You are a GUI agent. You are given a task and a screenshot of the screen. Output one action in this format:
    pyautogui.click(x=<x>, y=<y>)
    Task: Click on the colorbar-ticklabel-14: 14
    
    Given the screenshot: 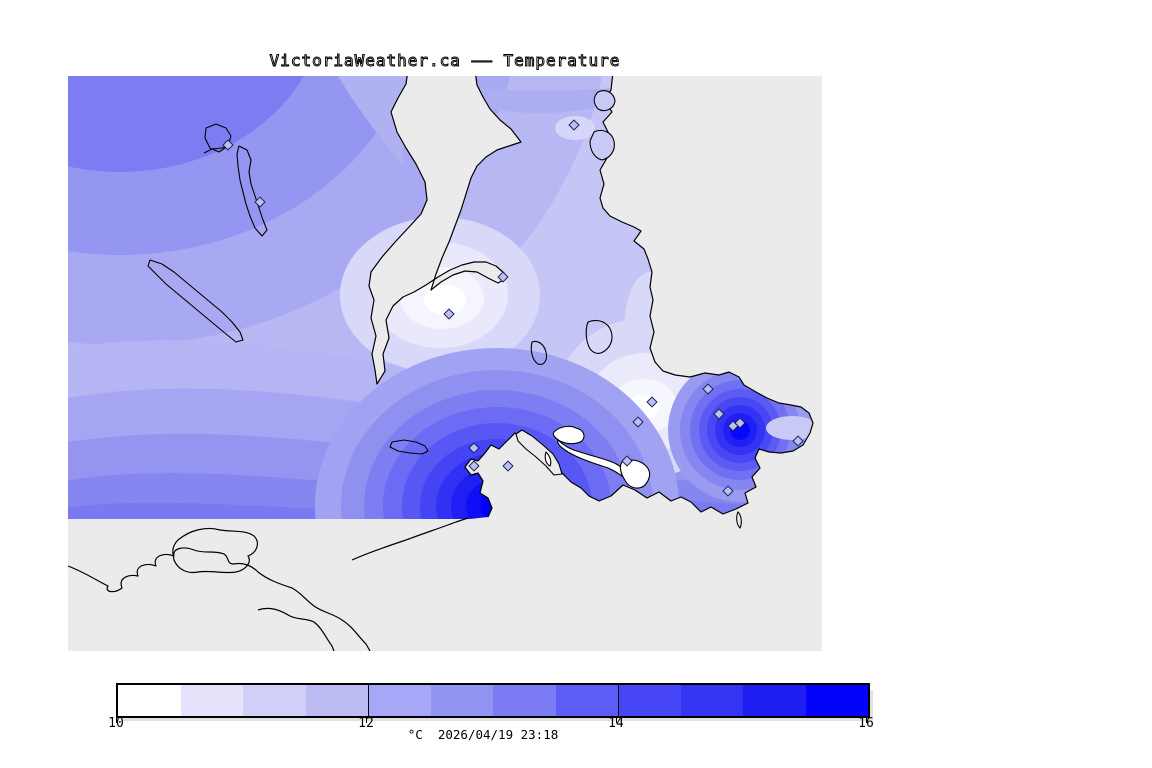 What is the action you would take?
    pyautogui.click(x=616, y=723)
    